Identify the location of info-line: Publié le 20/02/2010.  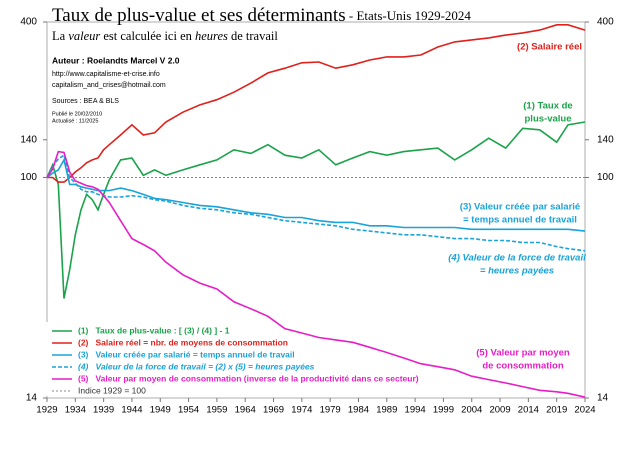
(77, 114).